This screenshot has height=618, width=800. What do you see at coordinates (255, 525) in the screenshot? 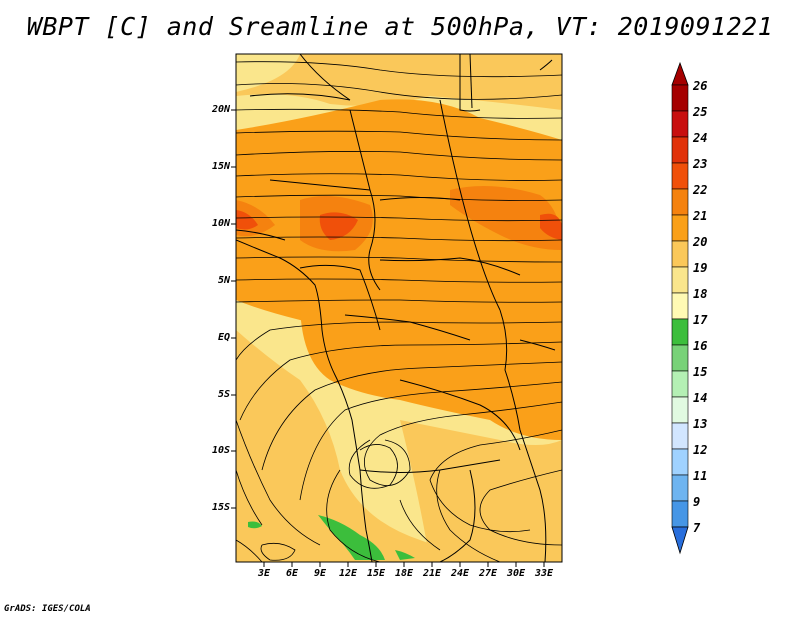
I see `wbpt-region-18c-west` at bounding box center [255, 525].